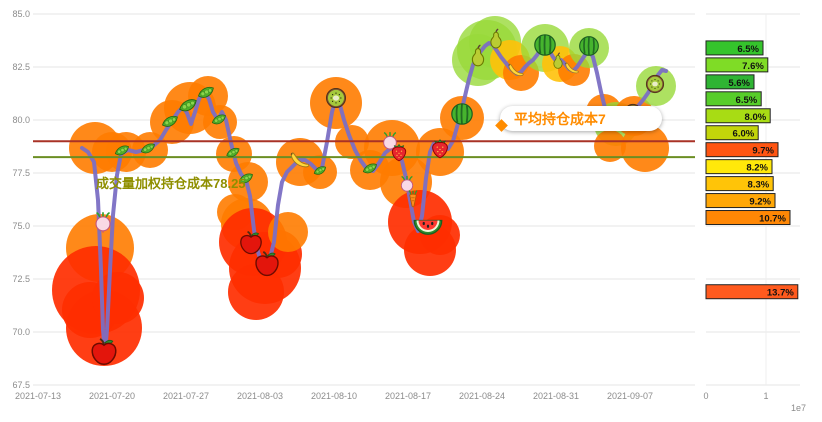  What do you see at coordinates (21, 67) in the screenshot?
I see `y-axis-label: 82.5` at bounding box center [21, 67].